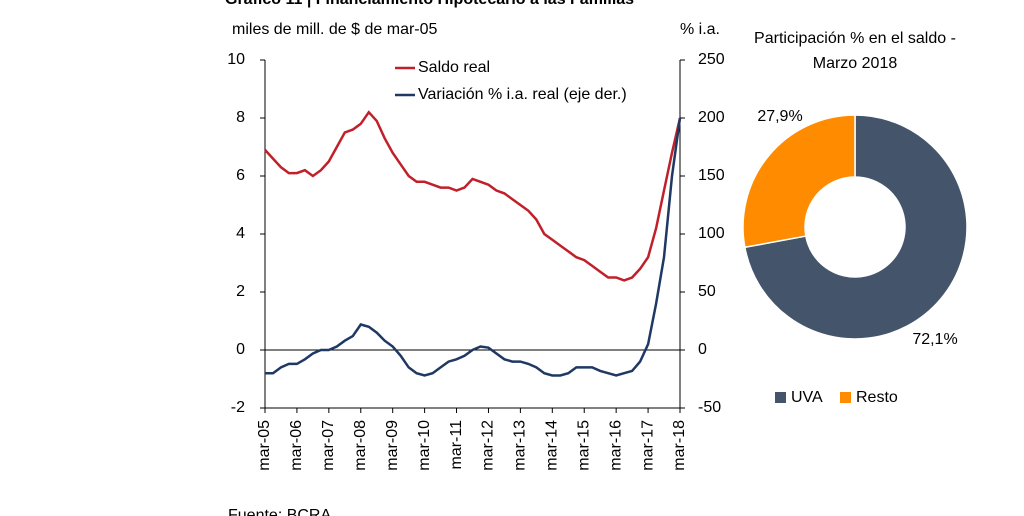  What do you see at coordinates (240, 233) in the screenshot?
I see `y-tick-label: 4` at bounding box center [240, 233].